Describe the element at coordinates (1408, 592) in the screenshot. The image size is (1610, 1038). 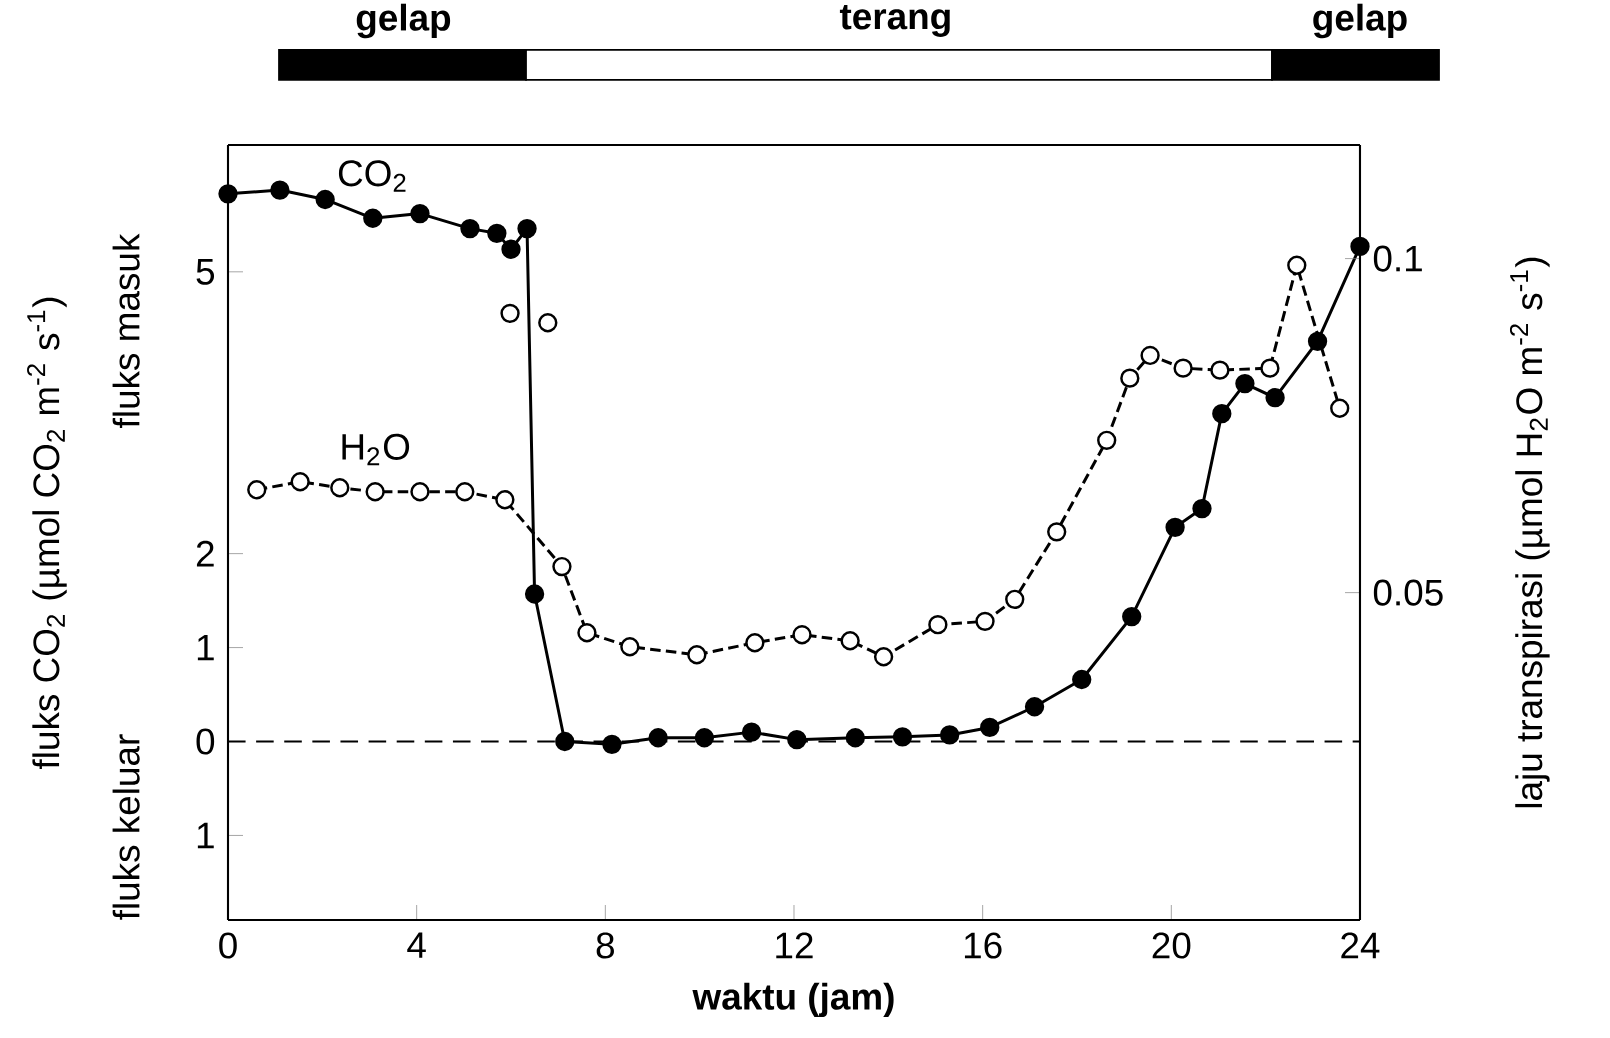
I see `y2-tick-label: 0.05` at that location.